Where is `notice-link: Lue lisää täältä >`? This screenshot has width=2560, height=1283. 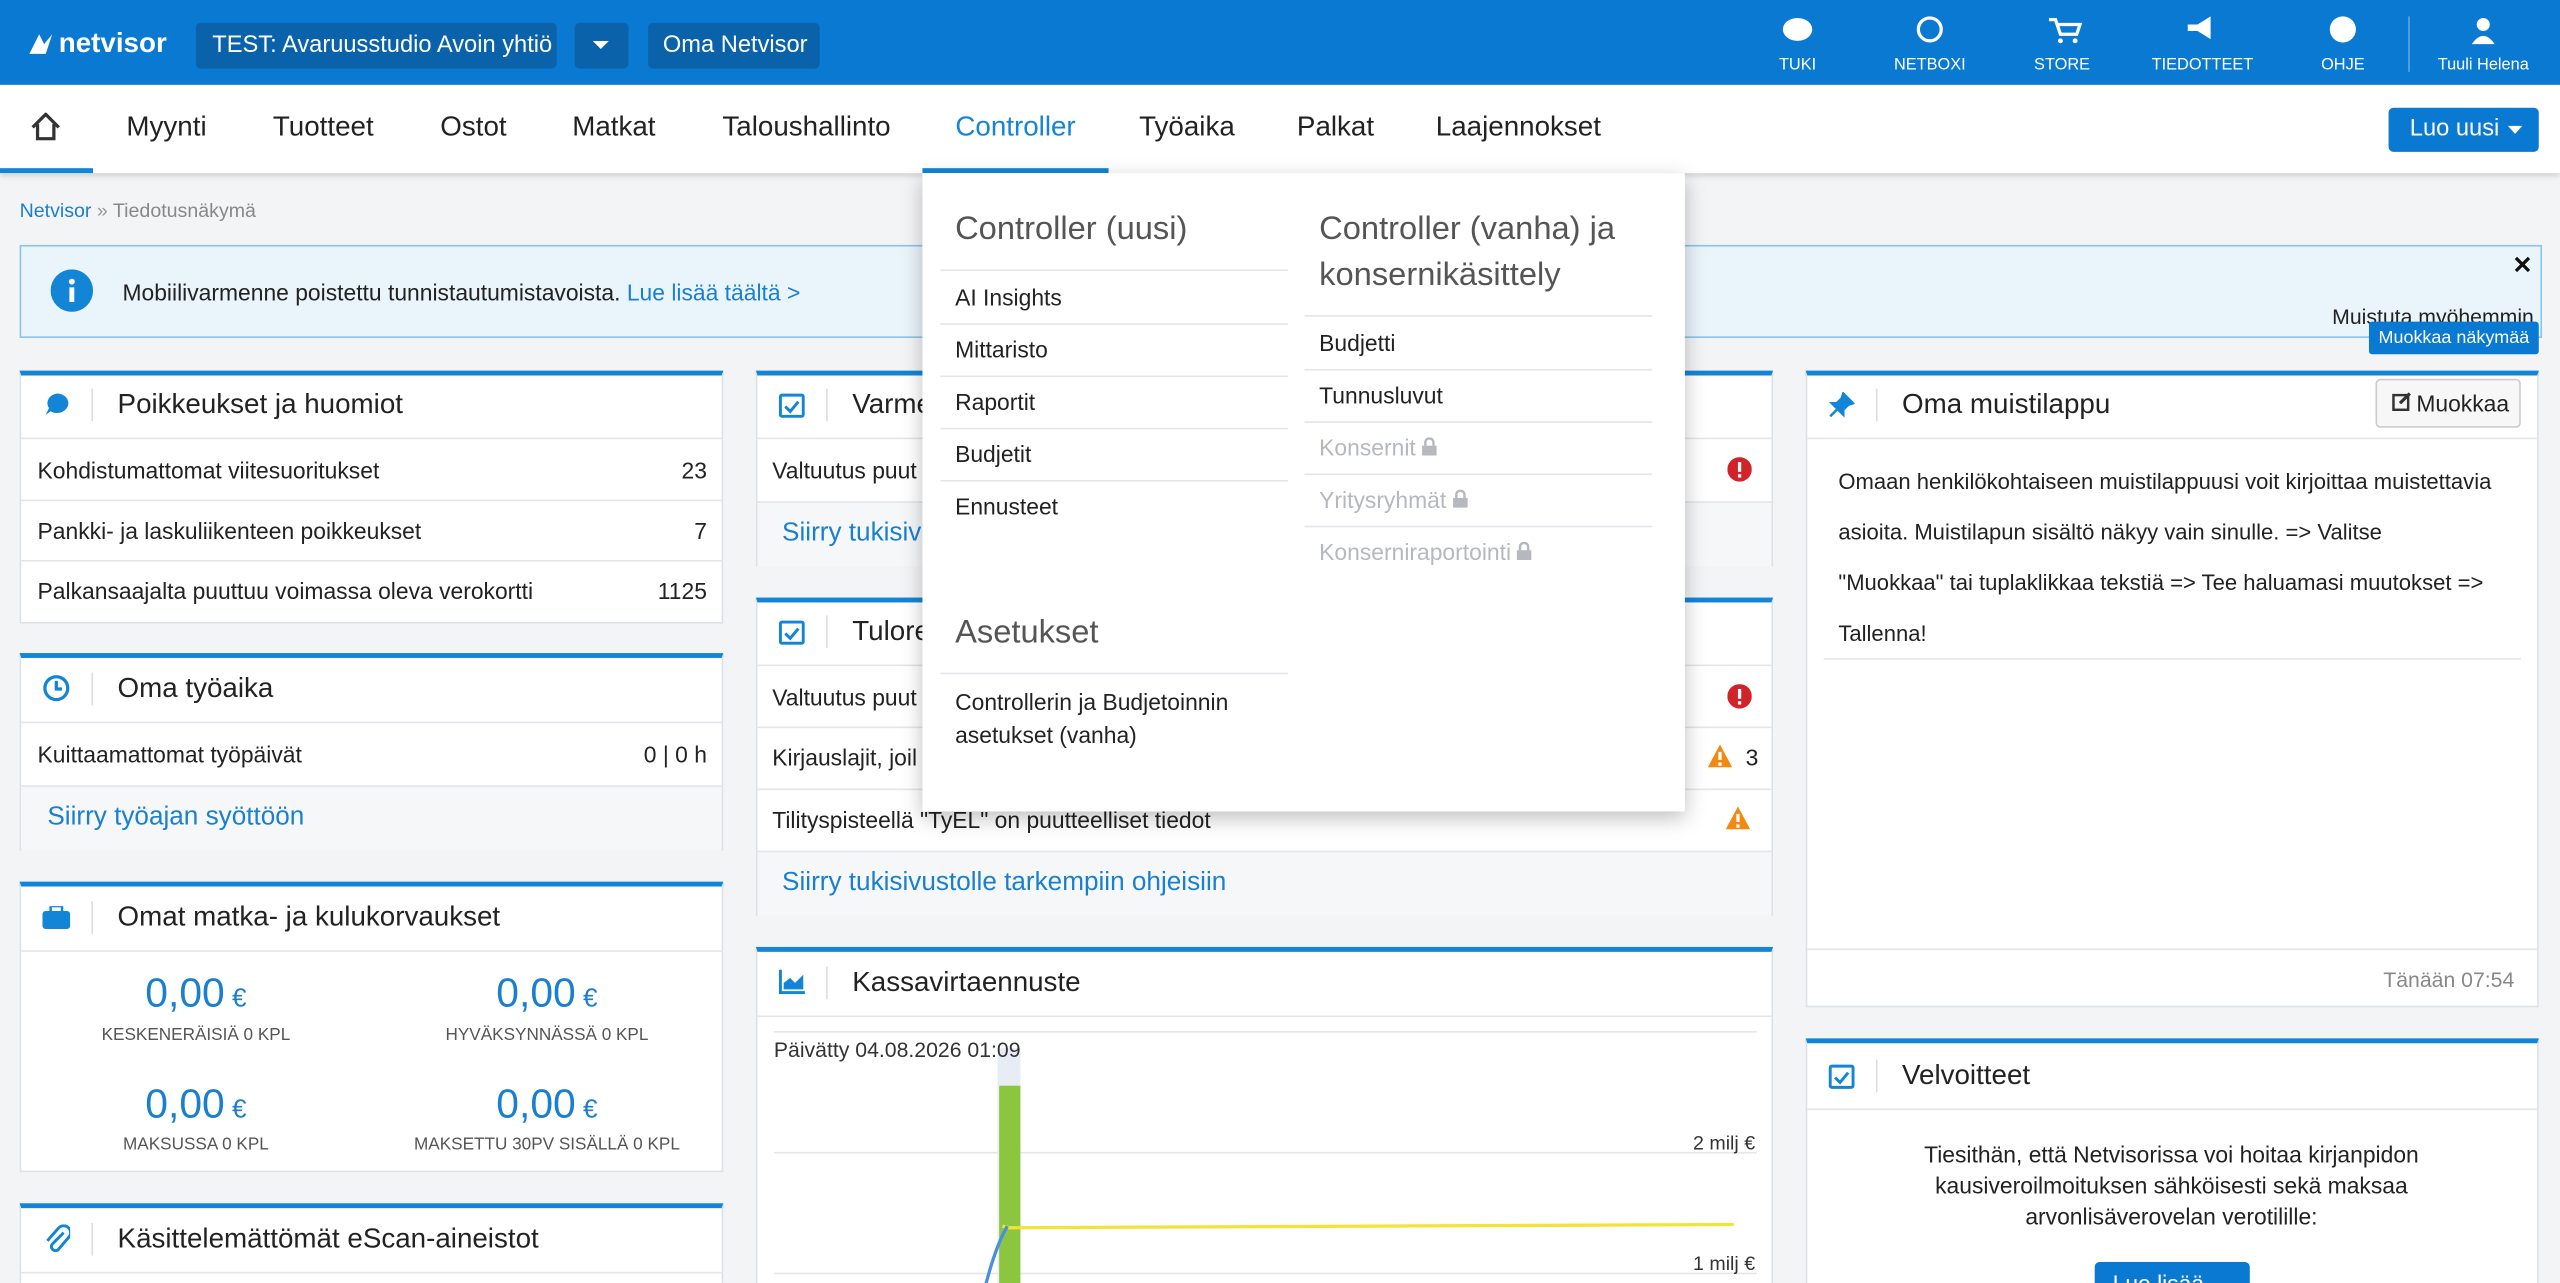 notice-link: Lue lisää täältä > is located at coordinates (713, 292).